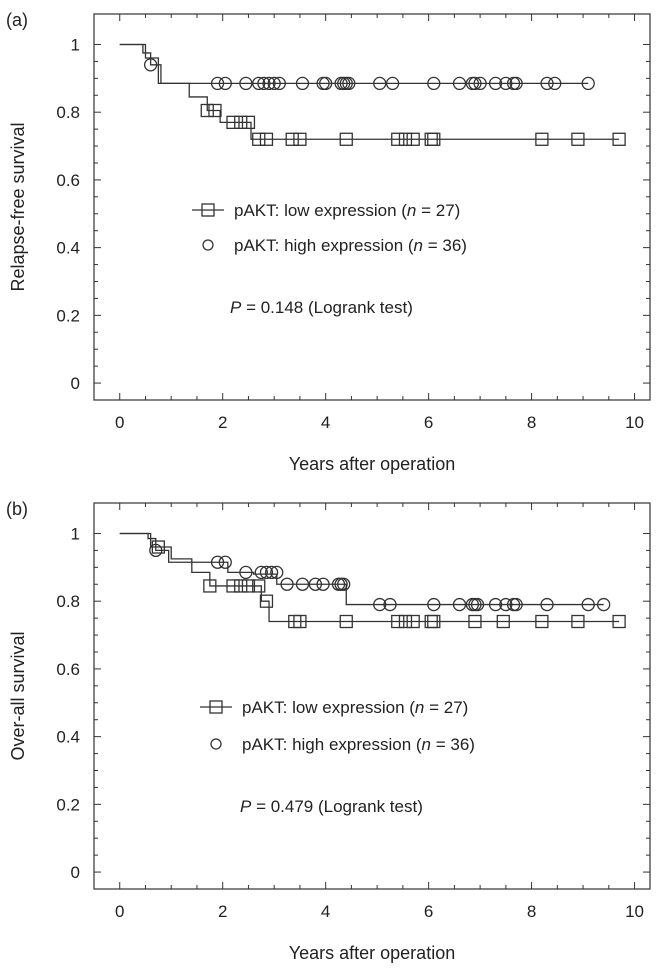 Image resolution: width=665 pixels, height=978 pixels. I want to click on y-tick-label: 1, so click(75, 44).